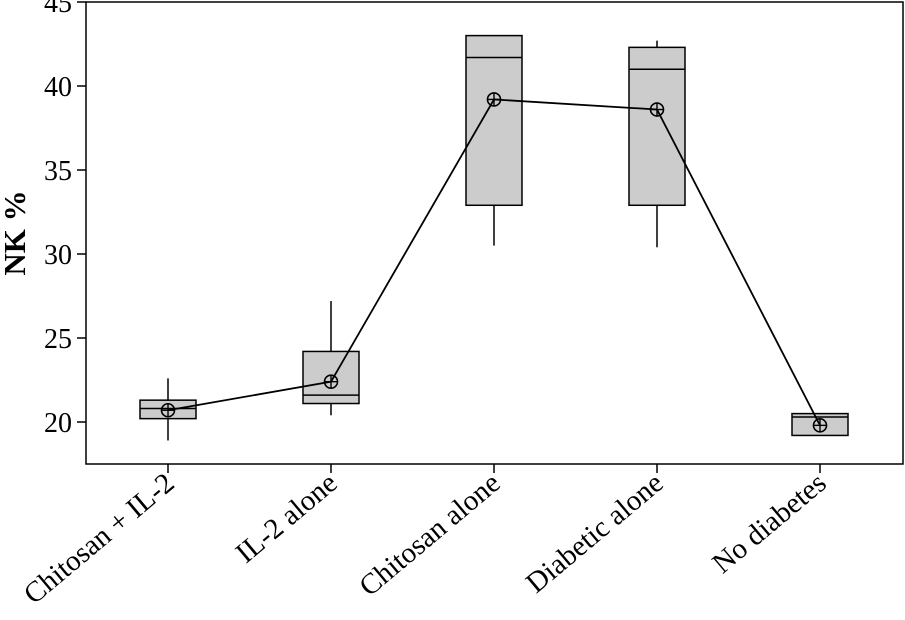  Describe the element at coordinates (58, 171) in the screenshot. I see `y-tick-label: 35` at that location.